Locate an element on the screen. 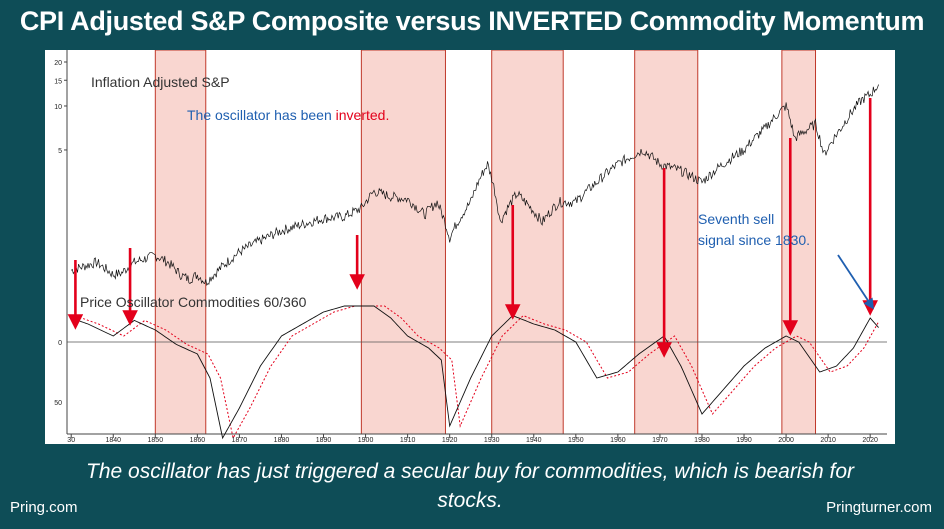 The width and height of the screenshot is (944, 529). note-inverted-word: inverted. is located at coordinates (363, 115).